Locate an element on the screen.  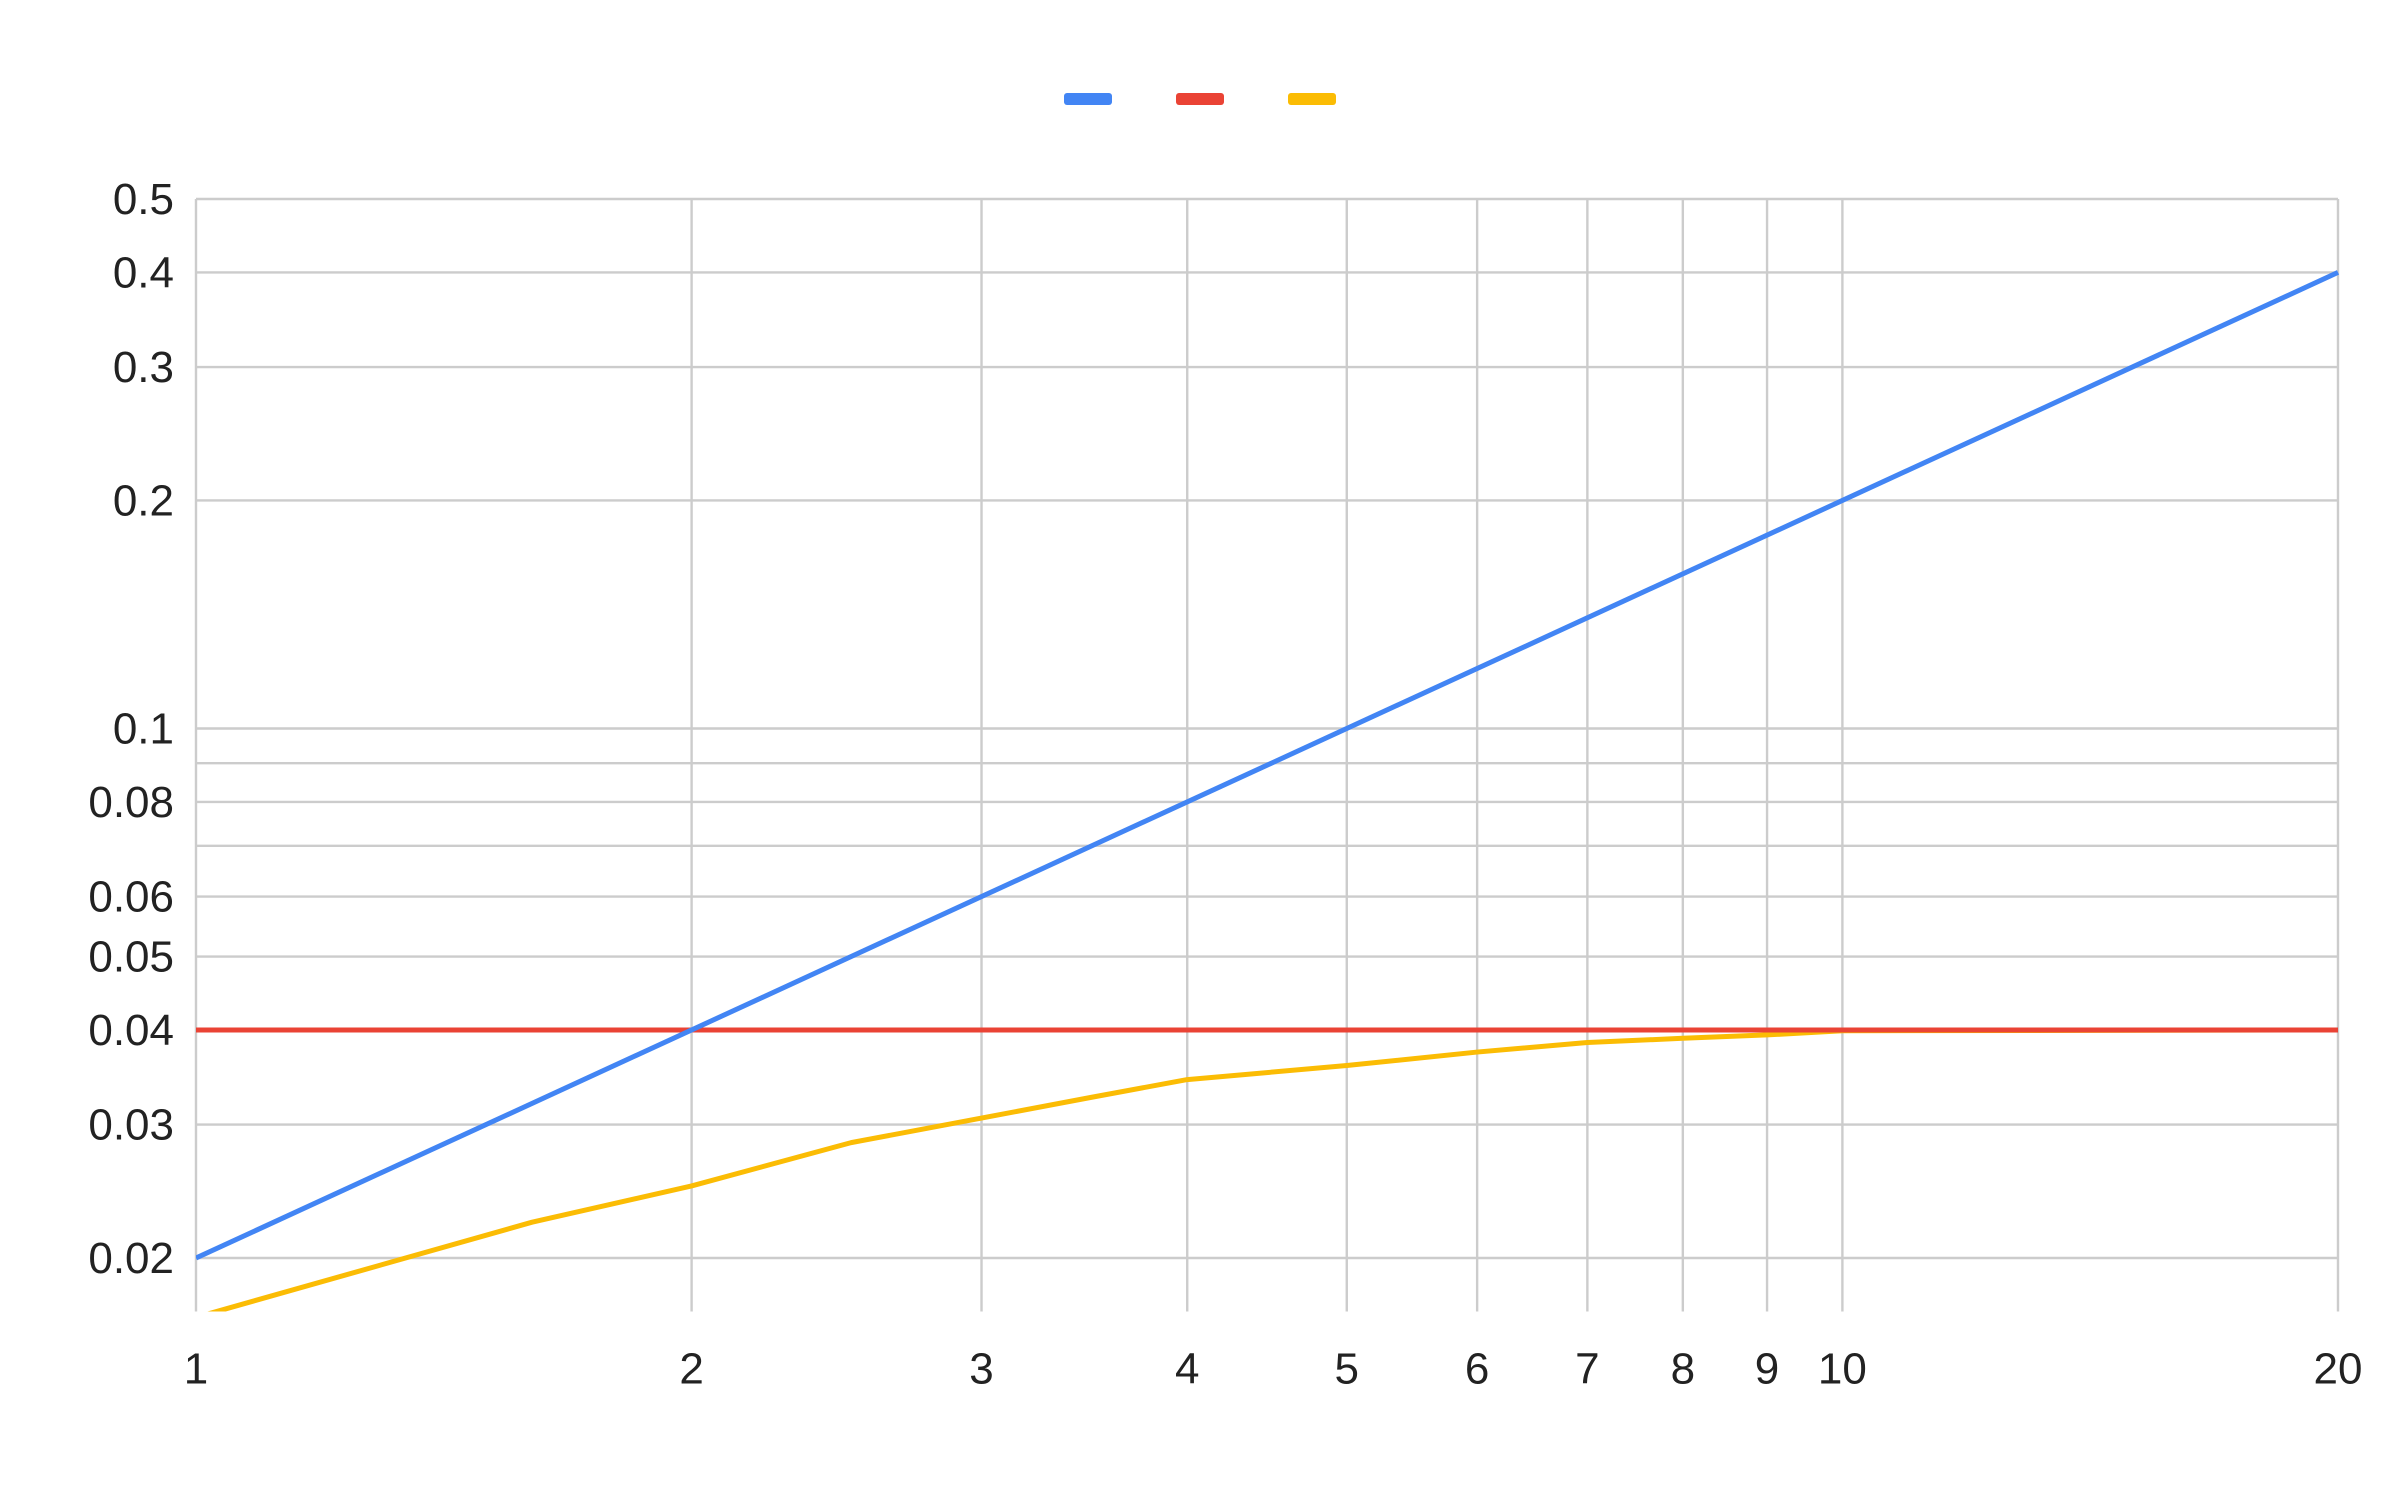
y-tick-label: 0.1 is located at coordinates (143, 729).